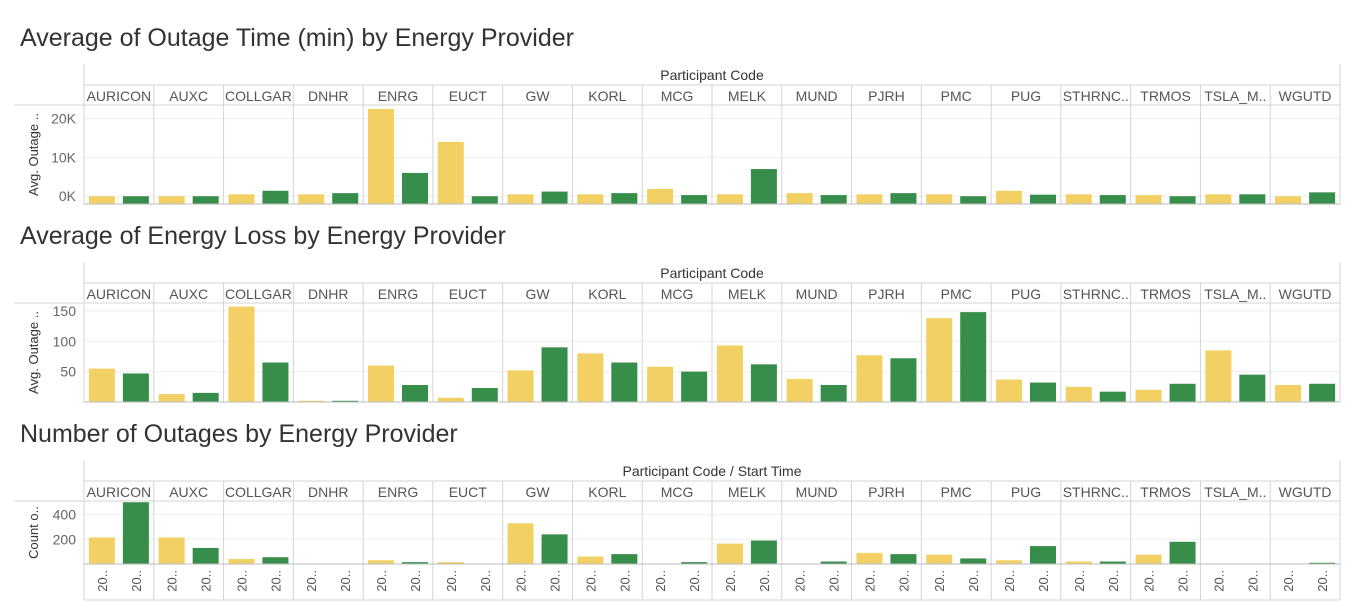 This screenshot has height=613, width=1356. I want to click on category-label: MELK, so click(747, 294).